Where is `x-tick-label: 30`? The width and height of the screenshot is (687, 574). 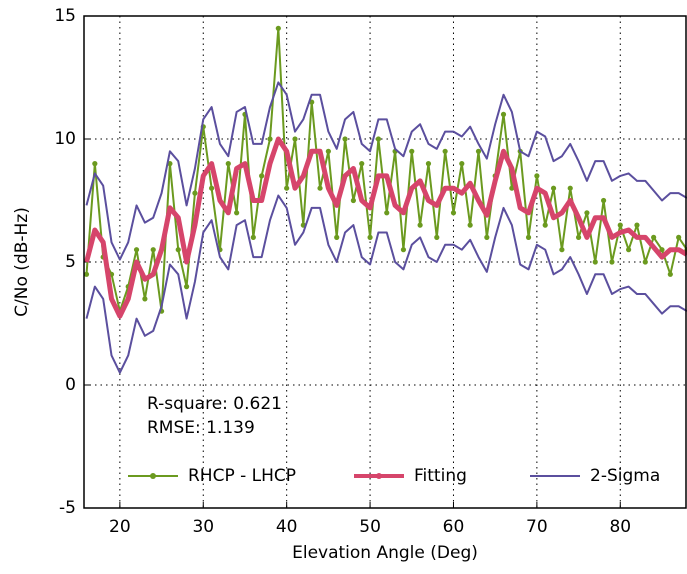
x-tick-label: 30 is located at coordinates (203, 527).